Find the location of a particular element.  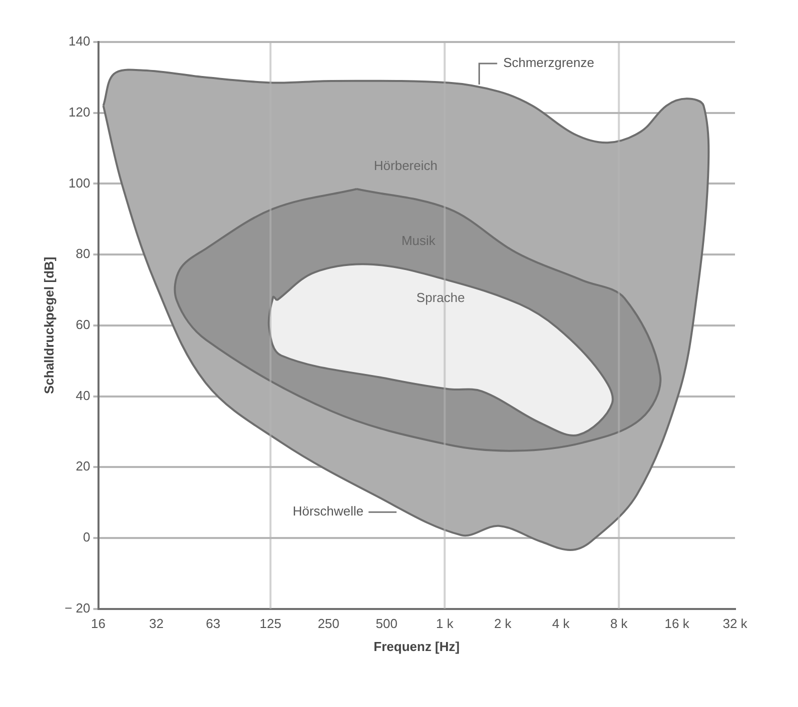

x-tick-label: 500 is located at coordinates (387, 624).